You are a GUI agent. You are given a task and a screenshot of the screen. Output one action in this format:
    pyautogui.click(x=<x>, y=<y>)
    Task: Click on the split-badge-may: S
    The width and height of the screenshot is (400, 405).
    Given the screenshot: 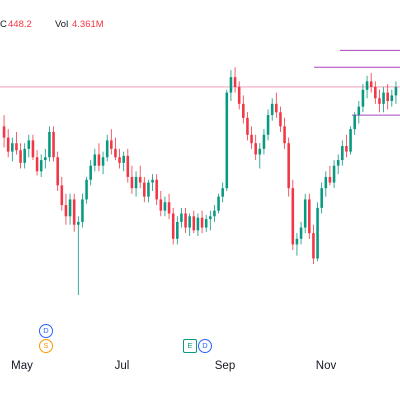 What is the action you would take?
    pyautogui.click(x=46, y=346)
    